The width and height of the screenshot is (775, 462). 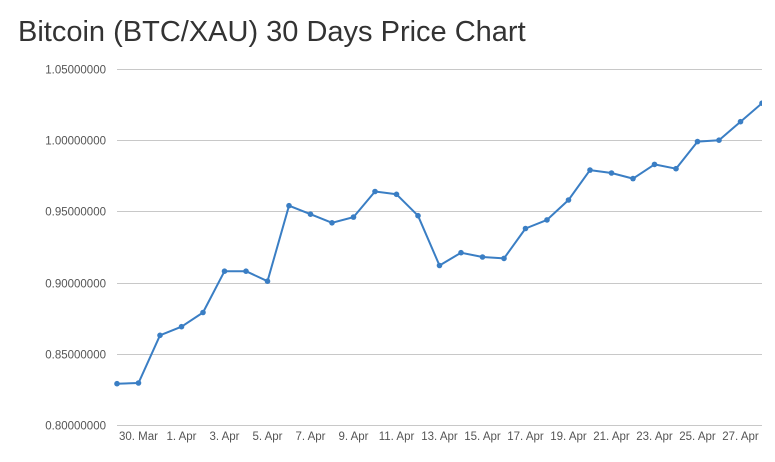 What do you see at coordinates (310, 437) in the screenshot?
I see `x-tick-label: 7. Apr` at bounding box center [310, 437].